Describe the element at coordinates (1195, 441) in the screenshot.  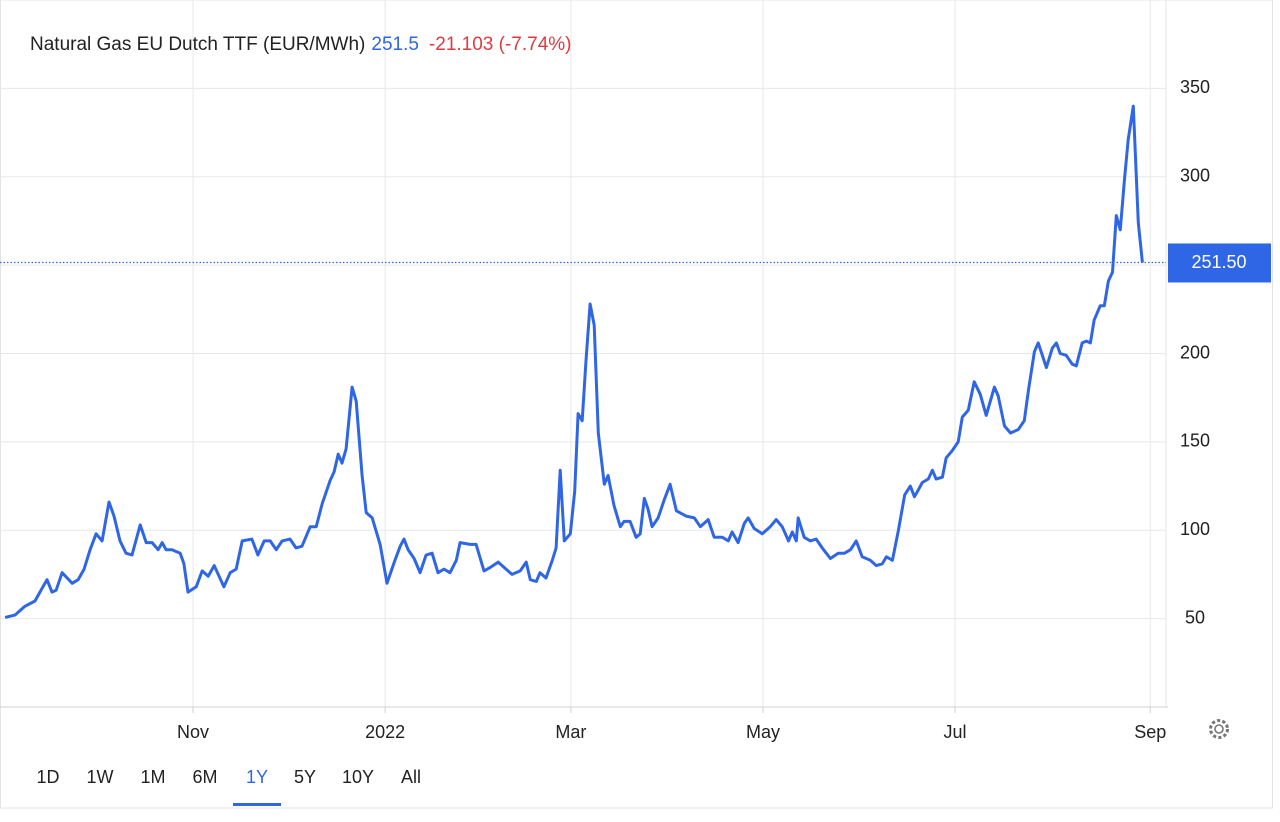
I see `y-tick-label: 150` at that location.